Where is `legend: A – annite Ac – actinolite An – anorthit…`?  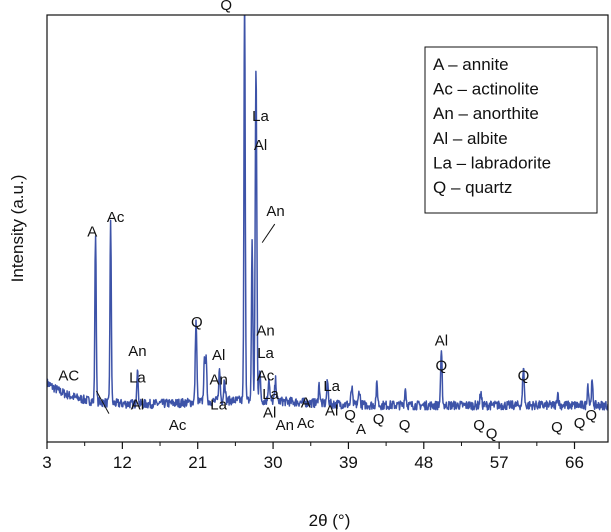 legend: A – annite Ac – actinolite An – anorthit… is located at coordinates (511, 130).